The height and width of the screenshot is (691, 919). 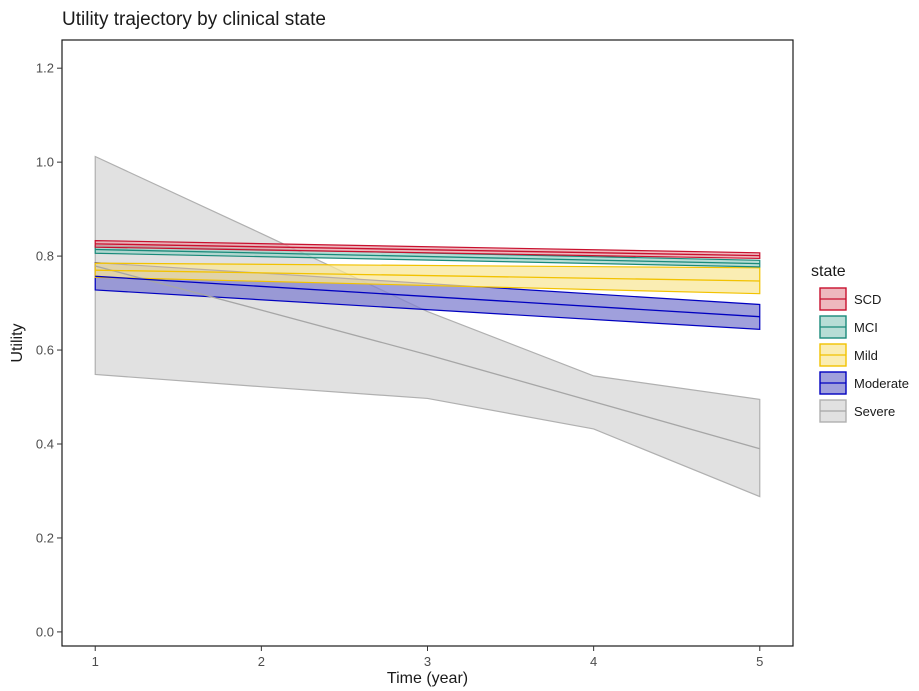 What do you see at coordinates (867, 299) in the screenshot?
I see `legend-label: SCD` at bounding box center [867, 299].